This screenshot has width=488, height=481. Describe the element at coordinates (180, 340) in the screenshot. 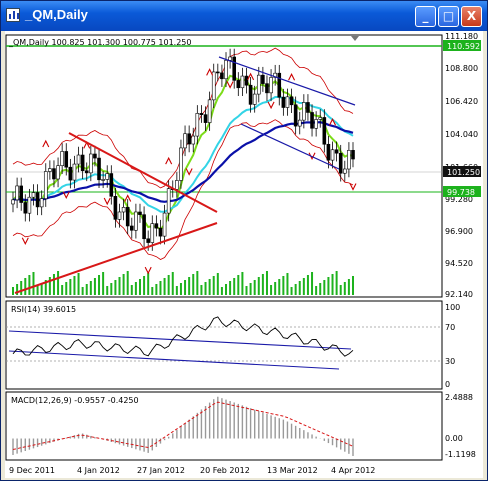

I see `rsi-trend-top` at that location.